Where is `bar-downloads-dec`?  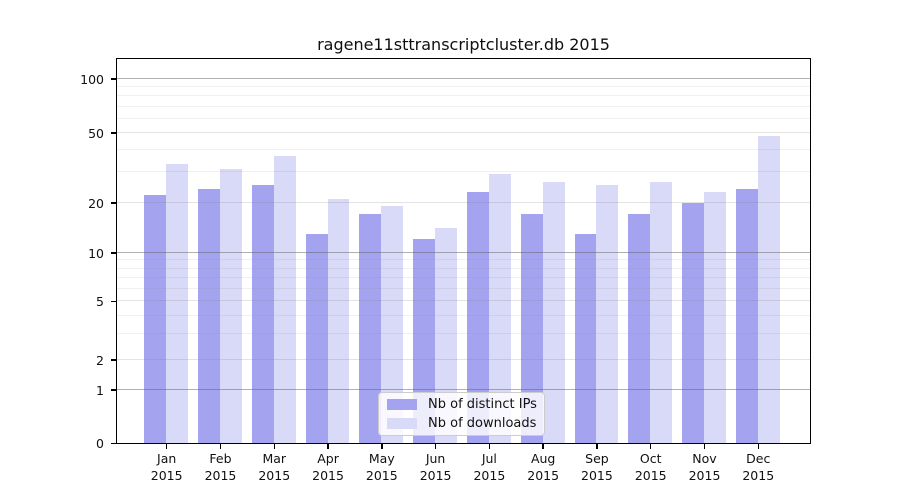
bar-downloads-dec is located at coordinates (768, 289).